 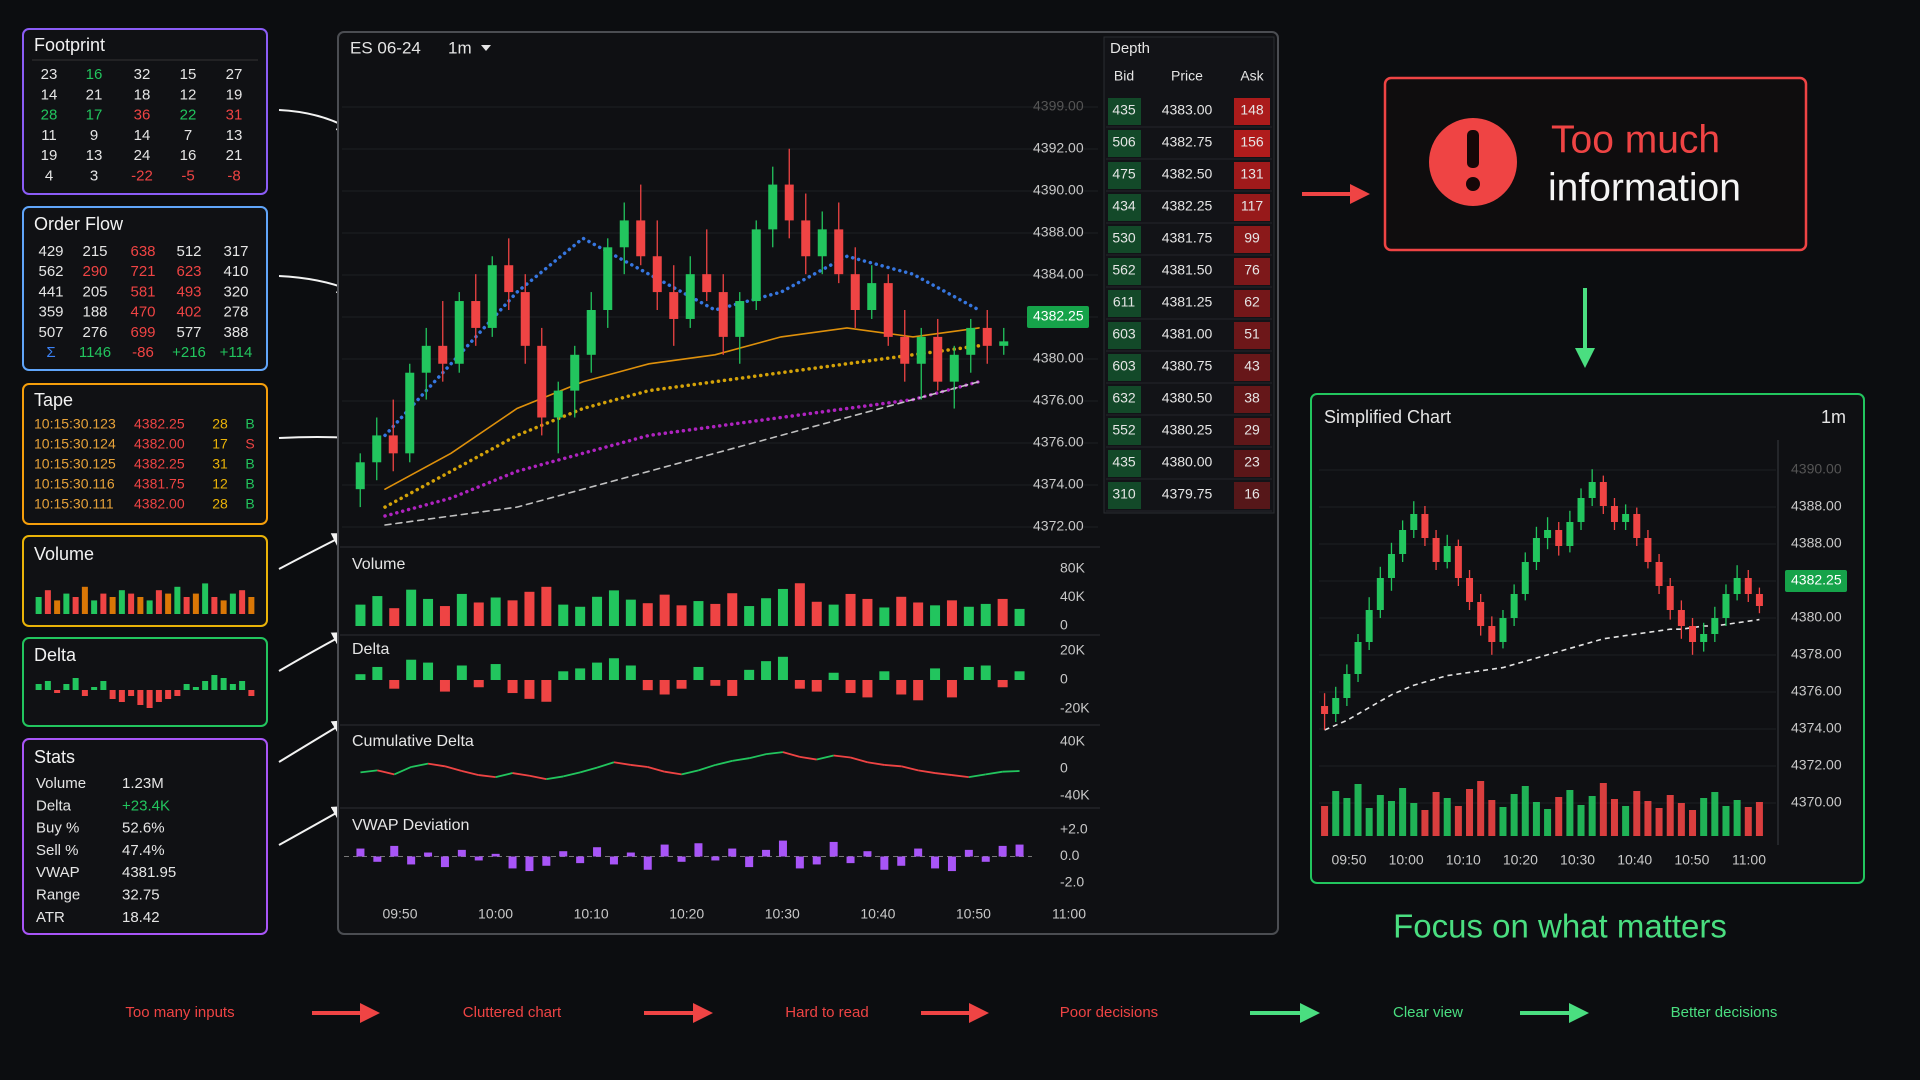 What do you see at coordinates (141, 917) in the screenshot?
I see `stat-value: 18.42` at bounding box center [141, 917].